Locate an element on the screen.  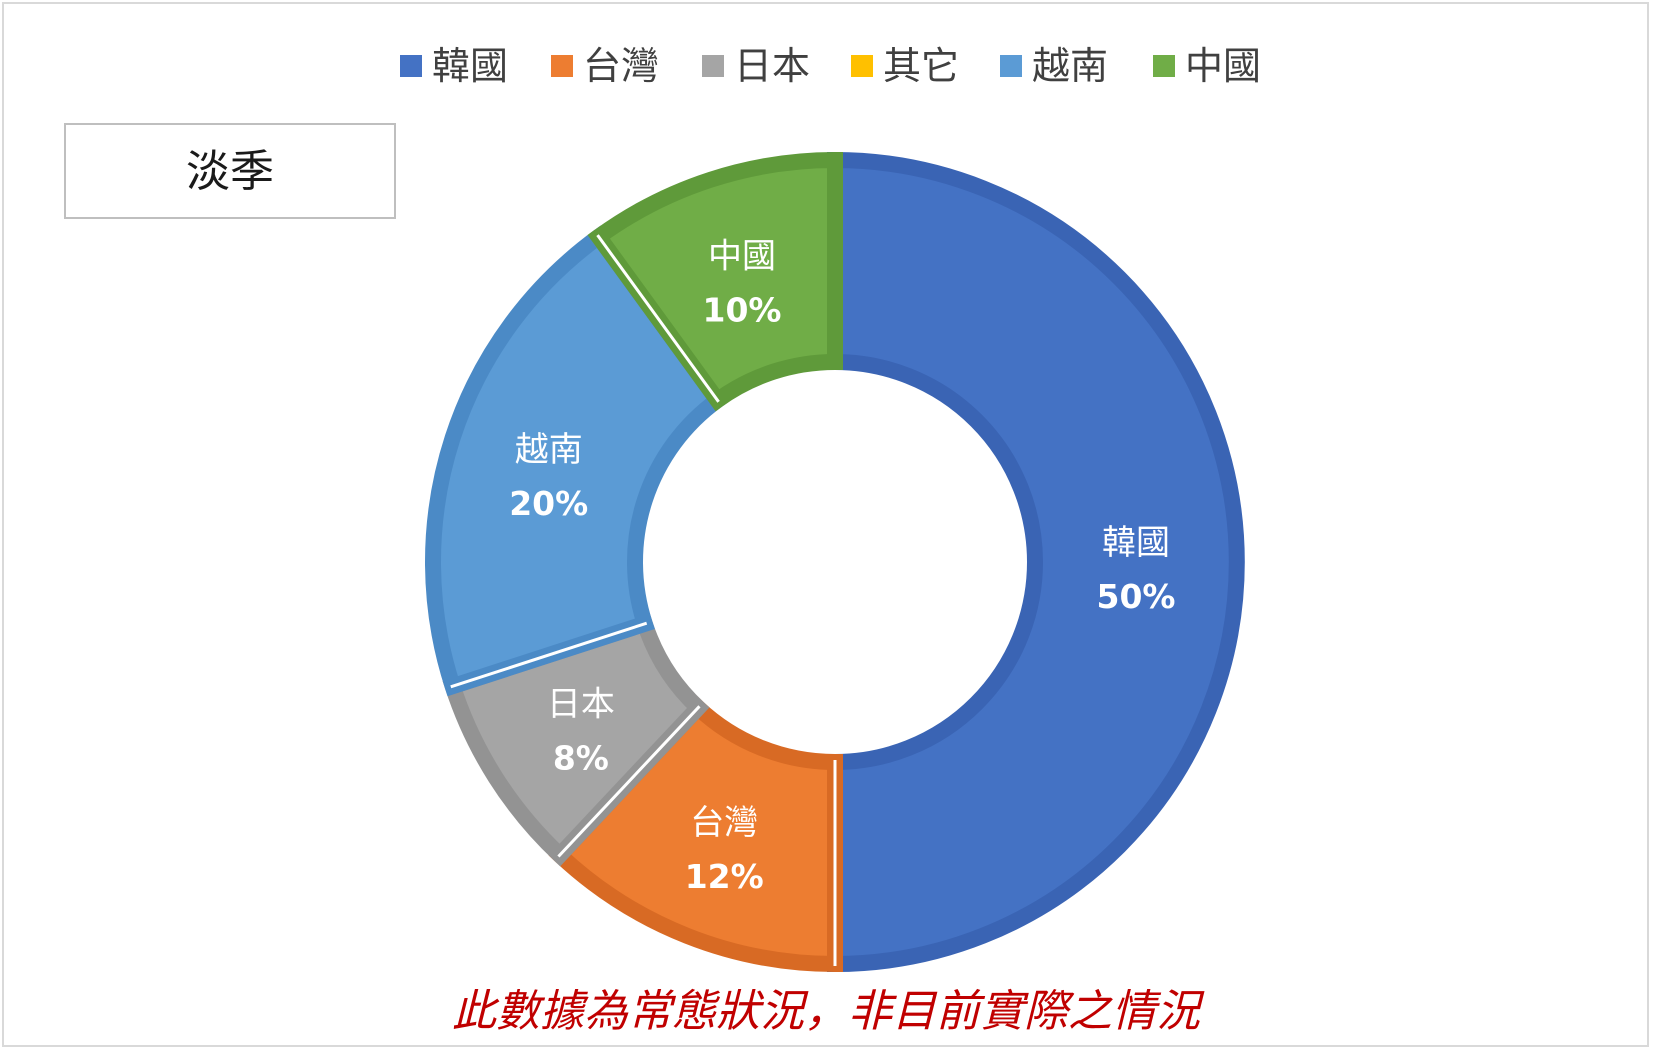
legend-label-3: 其它 is located at coordinates (921, 66).